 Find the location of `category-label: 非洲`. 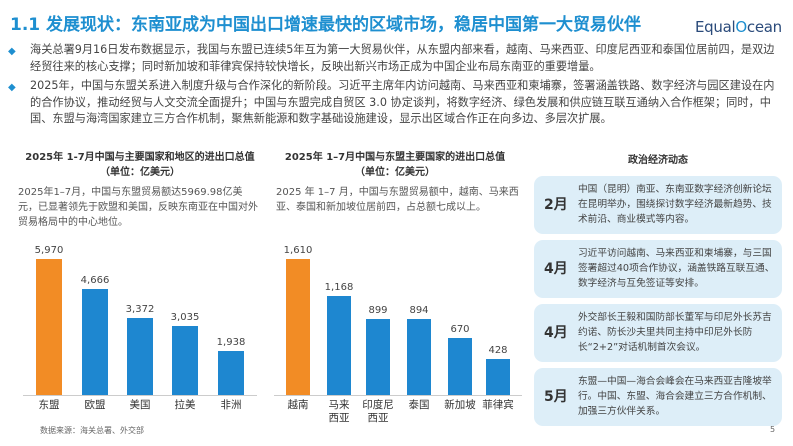

category-label: 非洲 is located at coordinates (231, 405).